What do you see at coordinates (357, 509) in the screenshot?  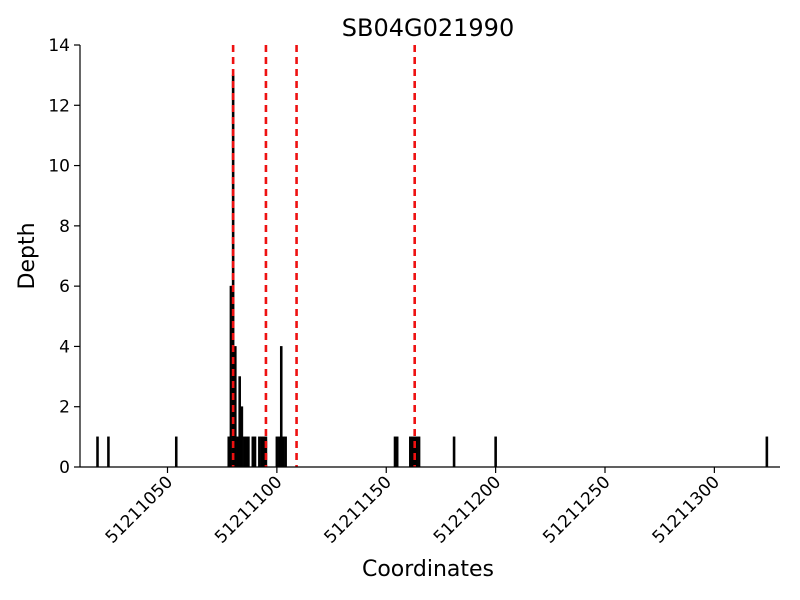 I see `x-tick-label: 51211150` at bounding box center [357, 509].